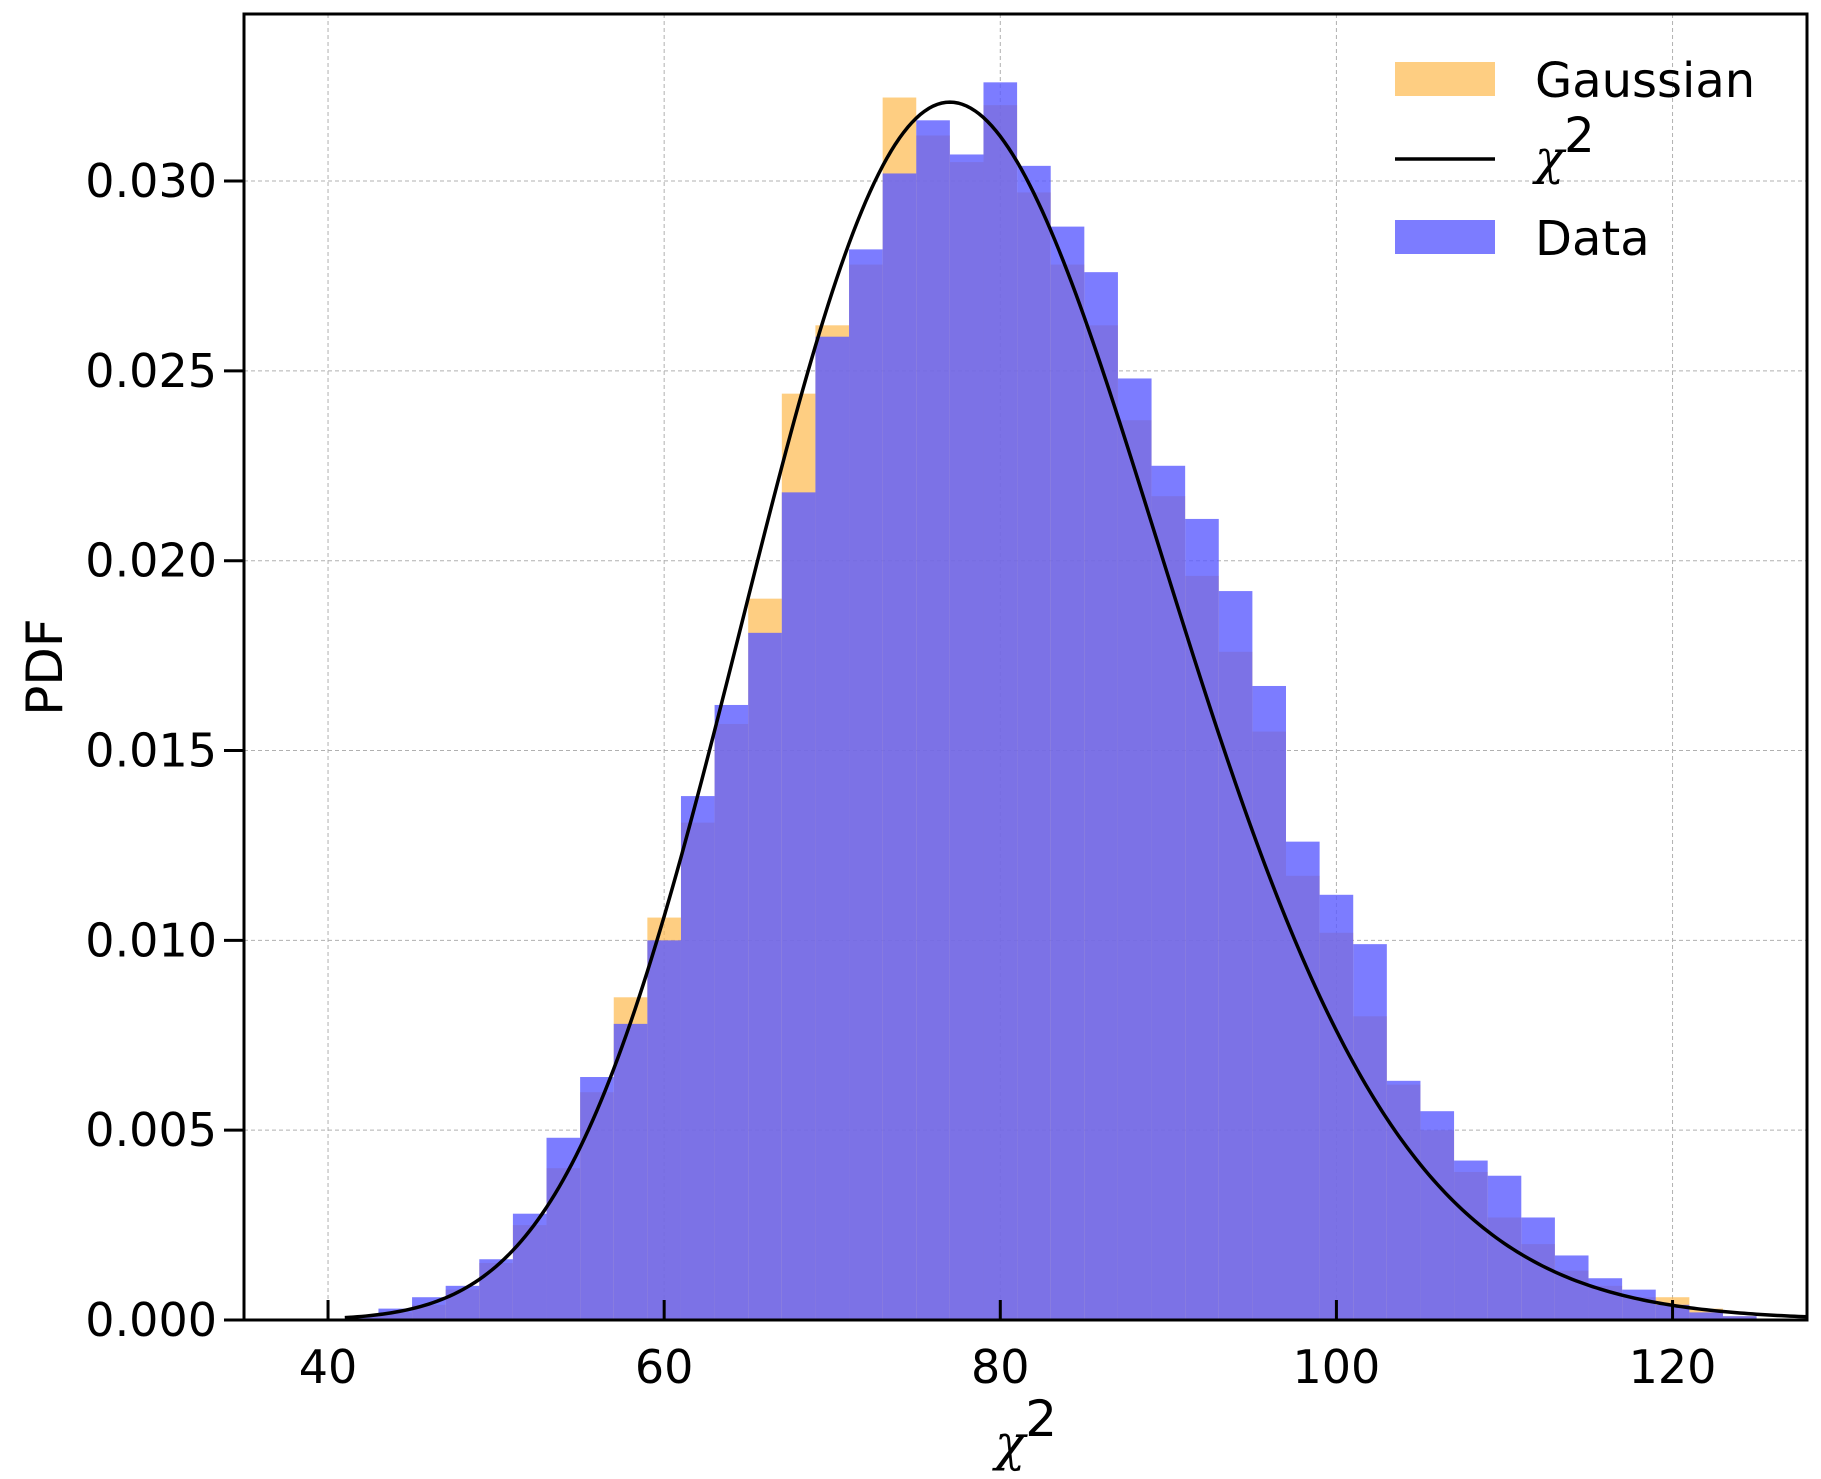 The width and height of the screenshot is (1821, 1479). I want to click on y-tick-label: 0.000, so click(151, 1320).